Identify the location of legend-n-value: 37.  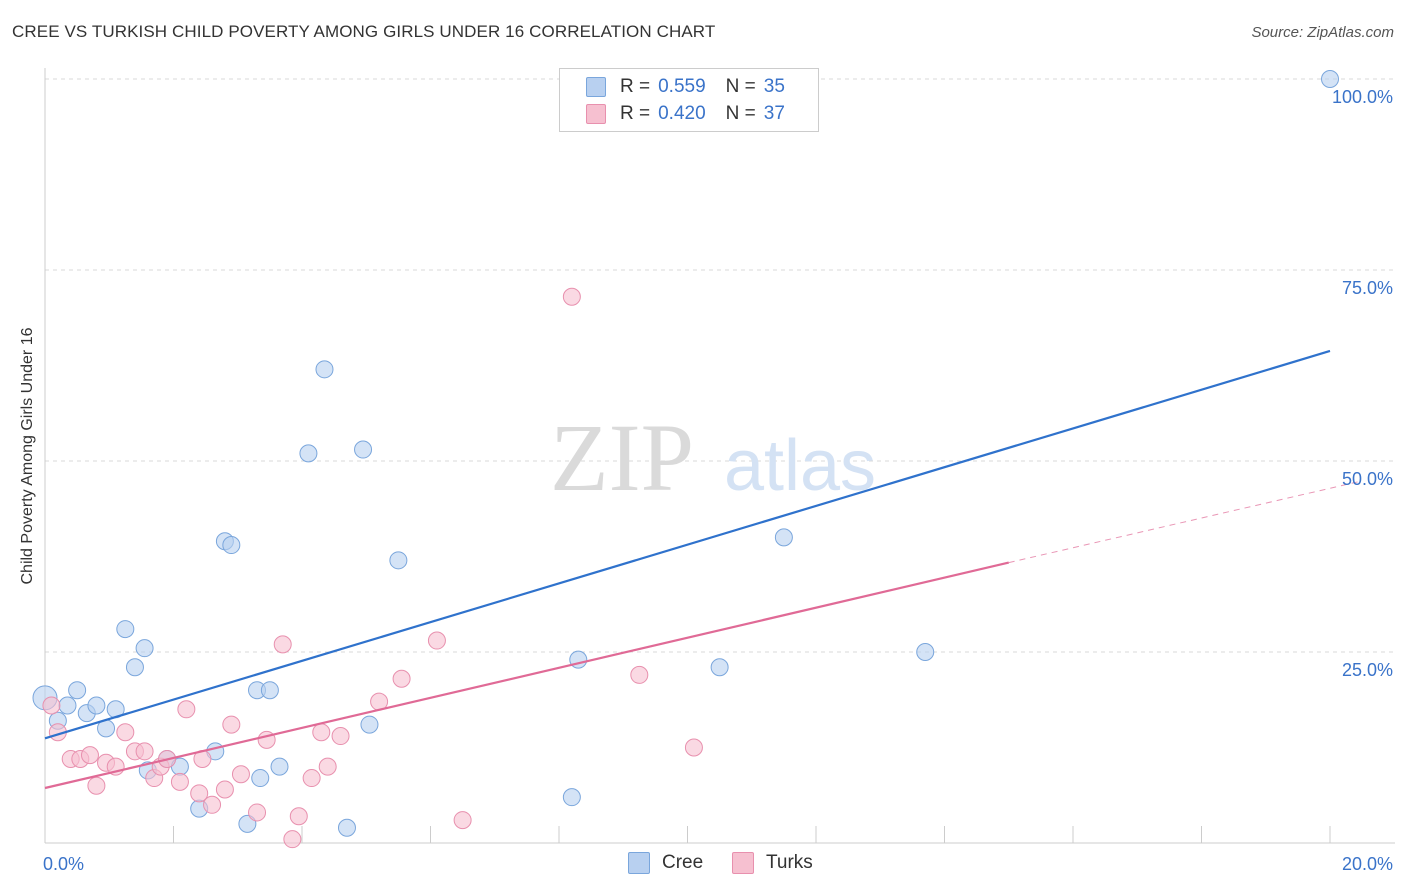
(774, 113).